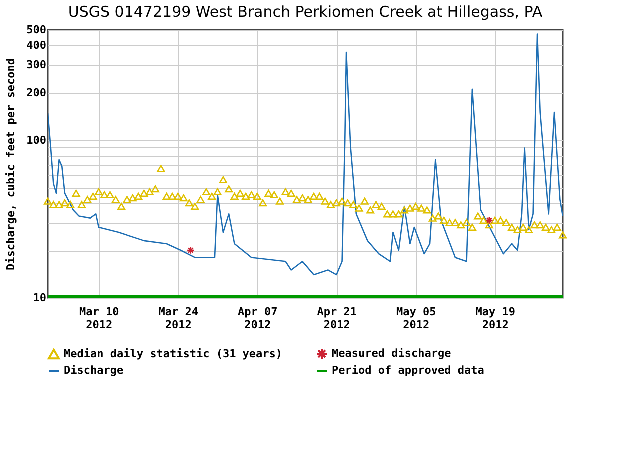 The height and width of the screenshot is (454, 617). Describe the element at coordinates (392, 353) in the screenshot. I see `legend-label: Measured discharge` at that location.